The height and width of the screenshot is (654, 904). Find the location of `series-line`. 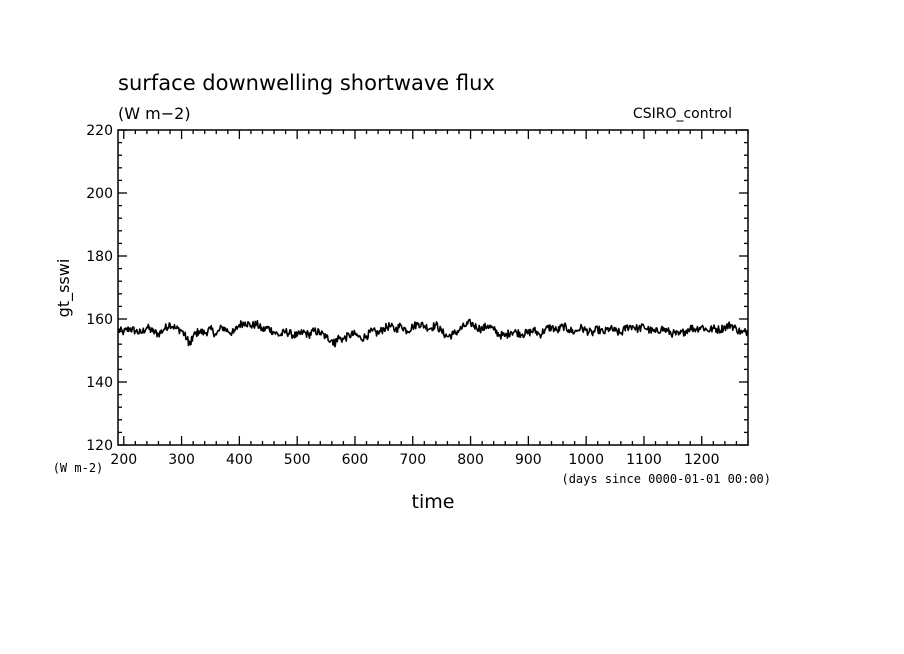

series-line is located at coordinates (433, 333).